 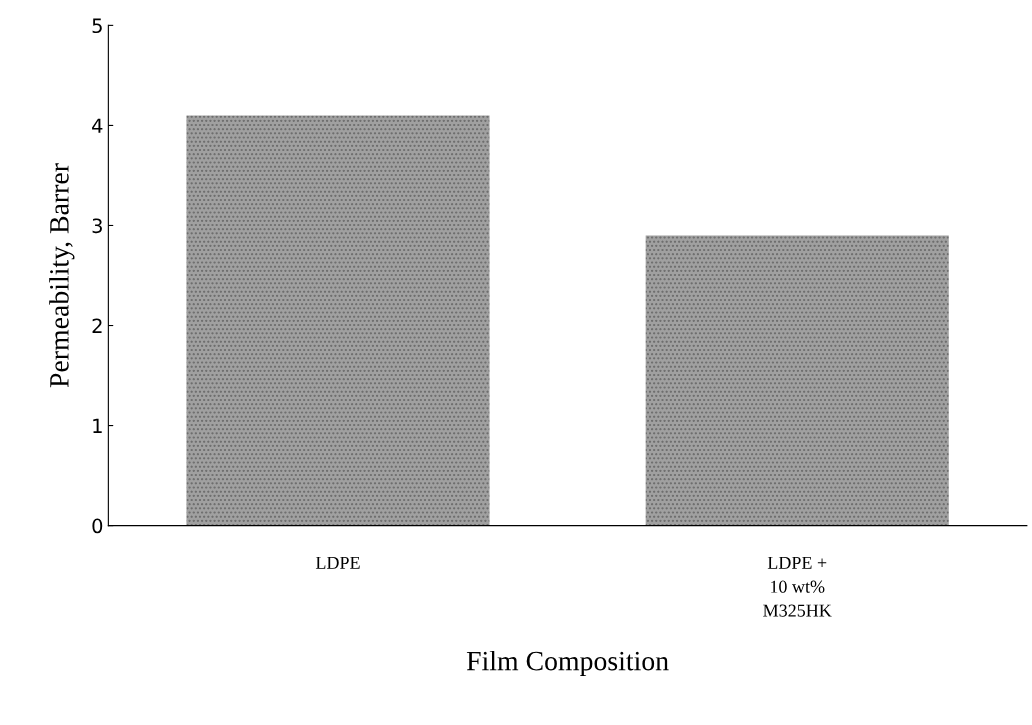 I want to click on y-tick-label: 2, so click(x=97, y=325).